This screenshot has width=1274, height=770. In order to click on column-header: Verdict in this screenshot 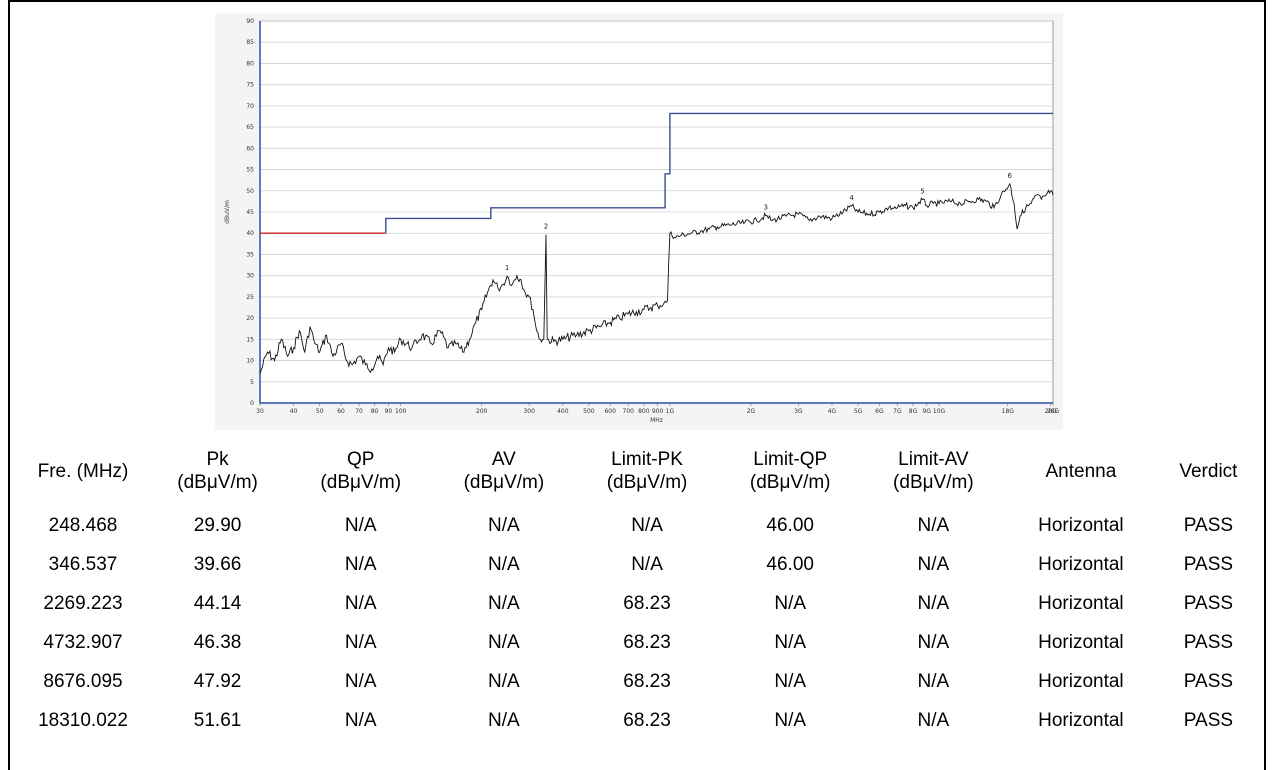, I will do `click(1208, 471)`.